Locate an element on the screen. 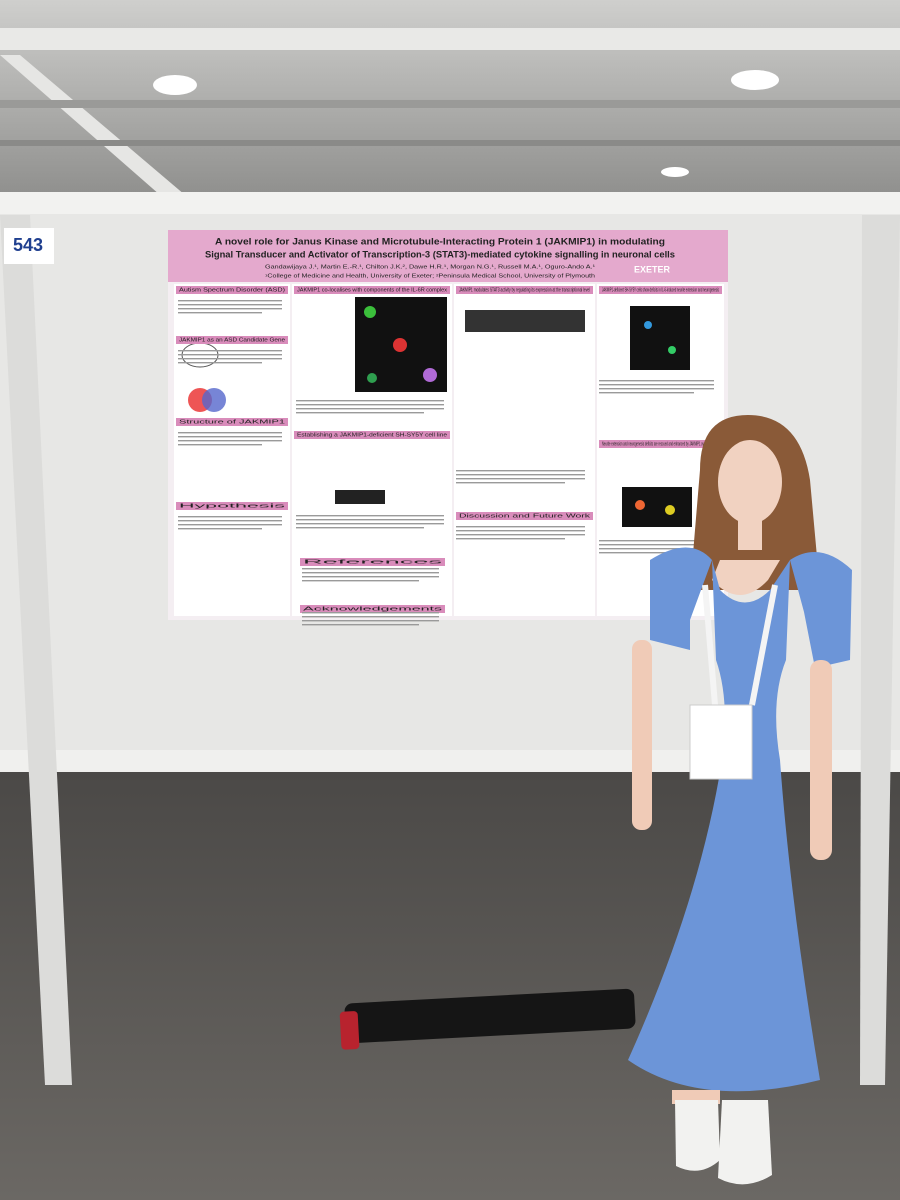  section-heading: Autism Spectrum Disorder (ASD) is located at coordinates (232, 291).